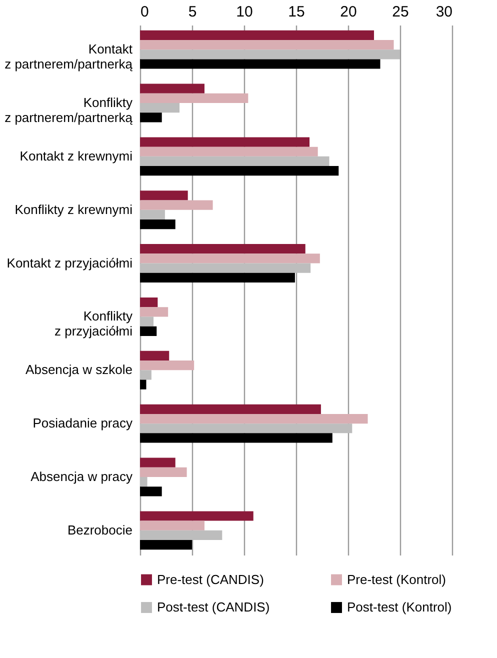  I want to click on y-tick-label: Absencja w pracy, so click(81, 476).